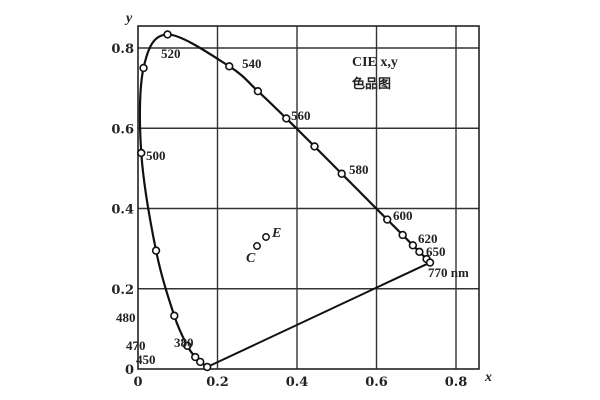  I want to click on point-e-label: E, so click(276, 233).